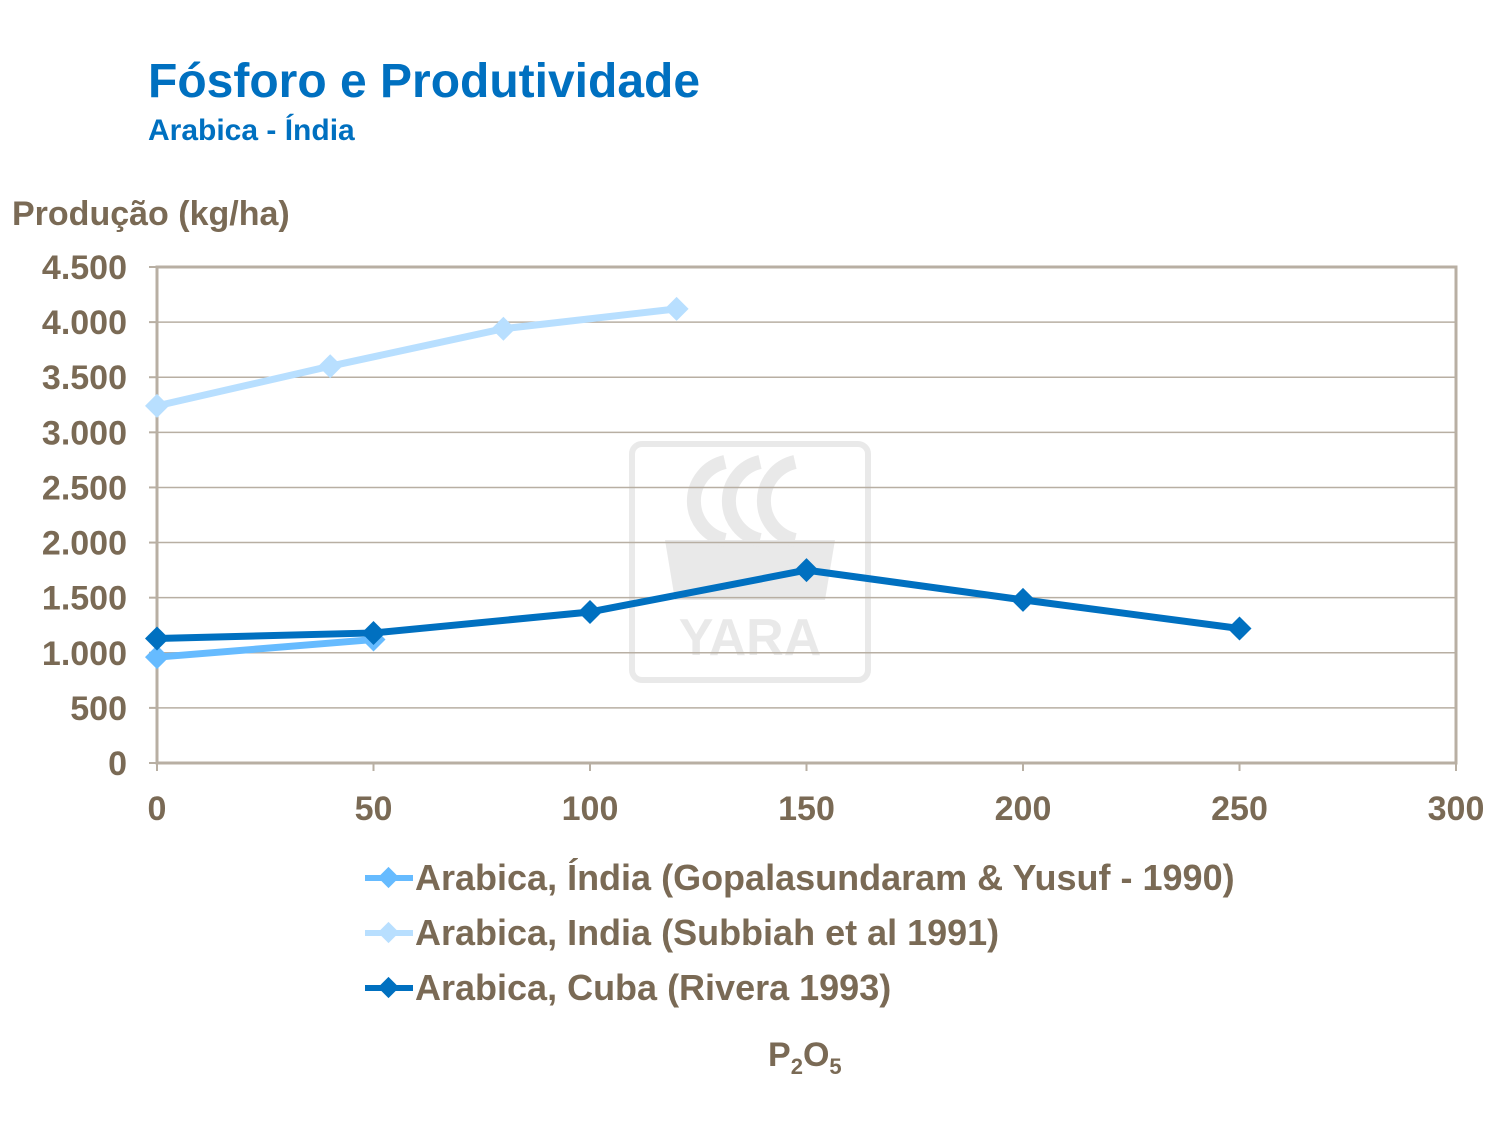 The image size is (1500, 1125). I want to click on y-tick-label: 3.000, so click(84, 433).